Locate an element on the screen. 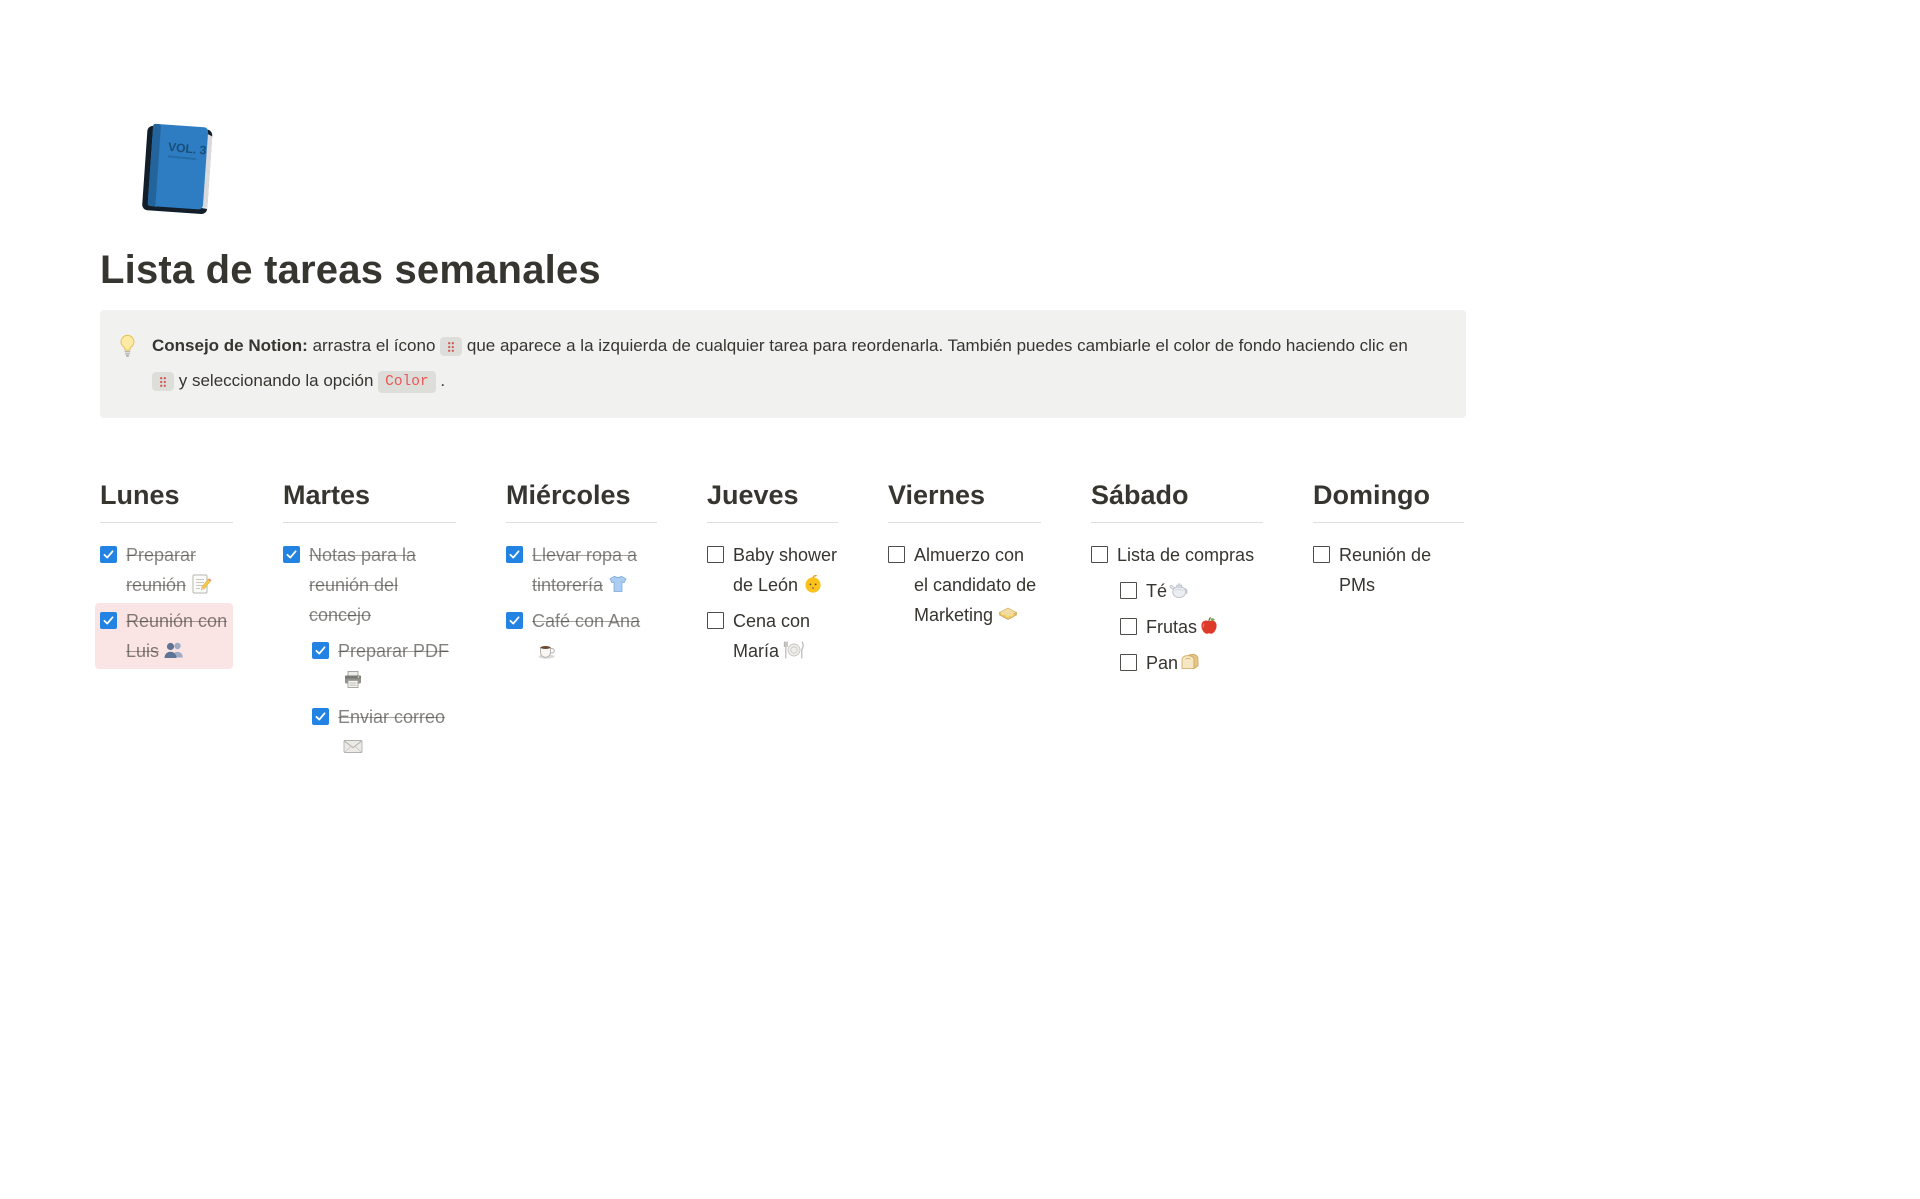  todo-body: Reunión de PMs is located at coordinates (1401, 570).